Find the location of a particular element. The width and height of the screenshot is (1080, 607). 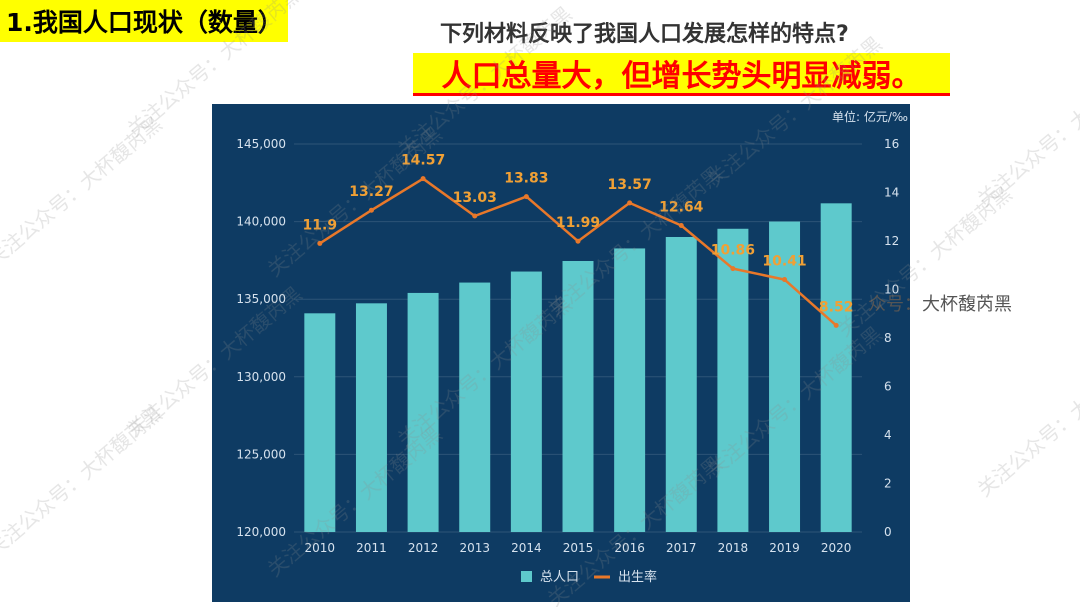

right-tick-label: 8 is located at coordinates (888, 338).